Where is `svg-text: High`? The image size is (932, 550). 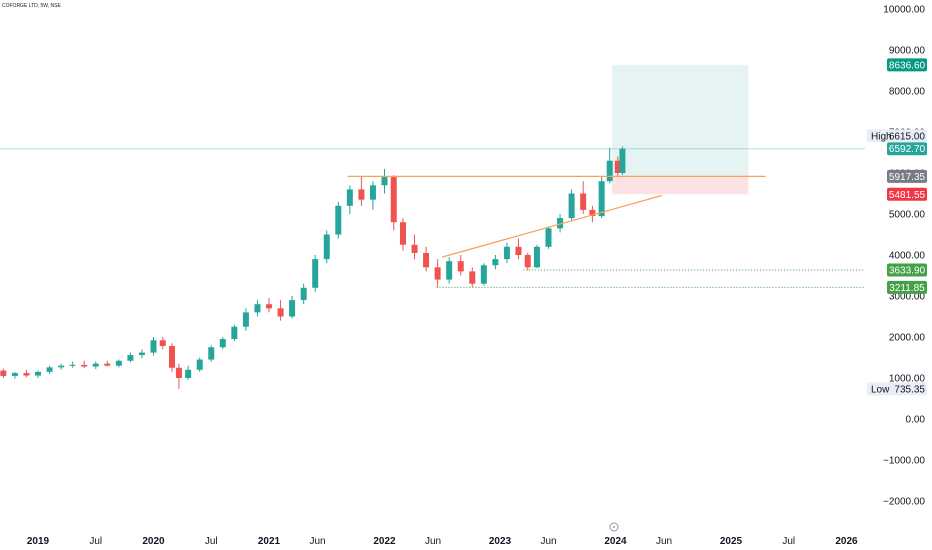 svg-text: High is located at coordinates (881, 136).